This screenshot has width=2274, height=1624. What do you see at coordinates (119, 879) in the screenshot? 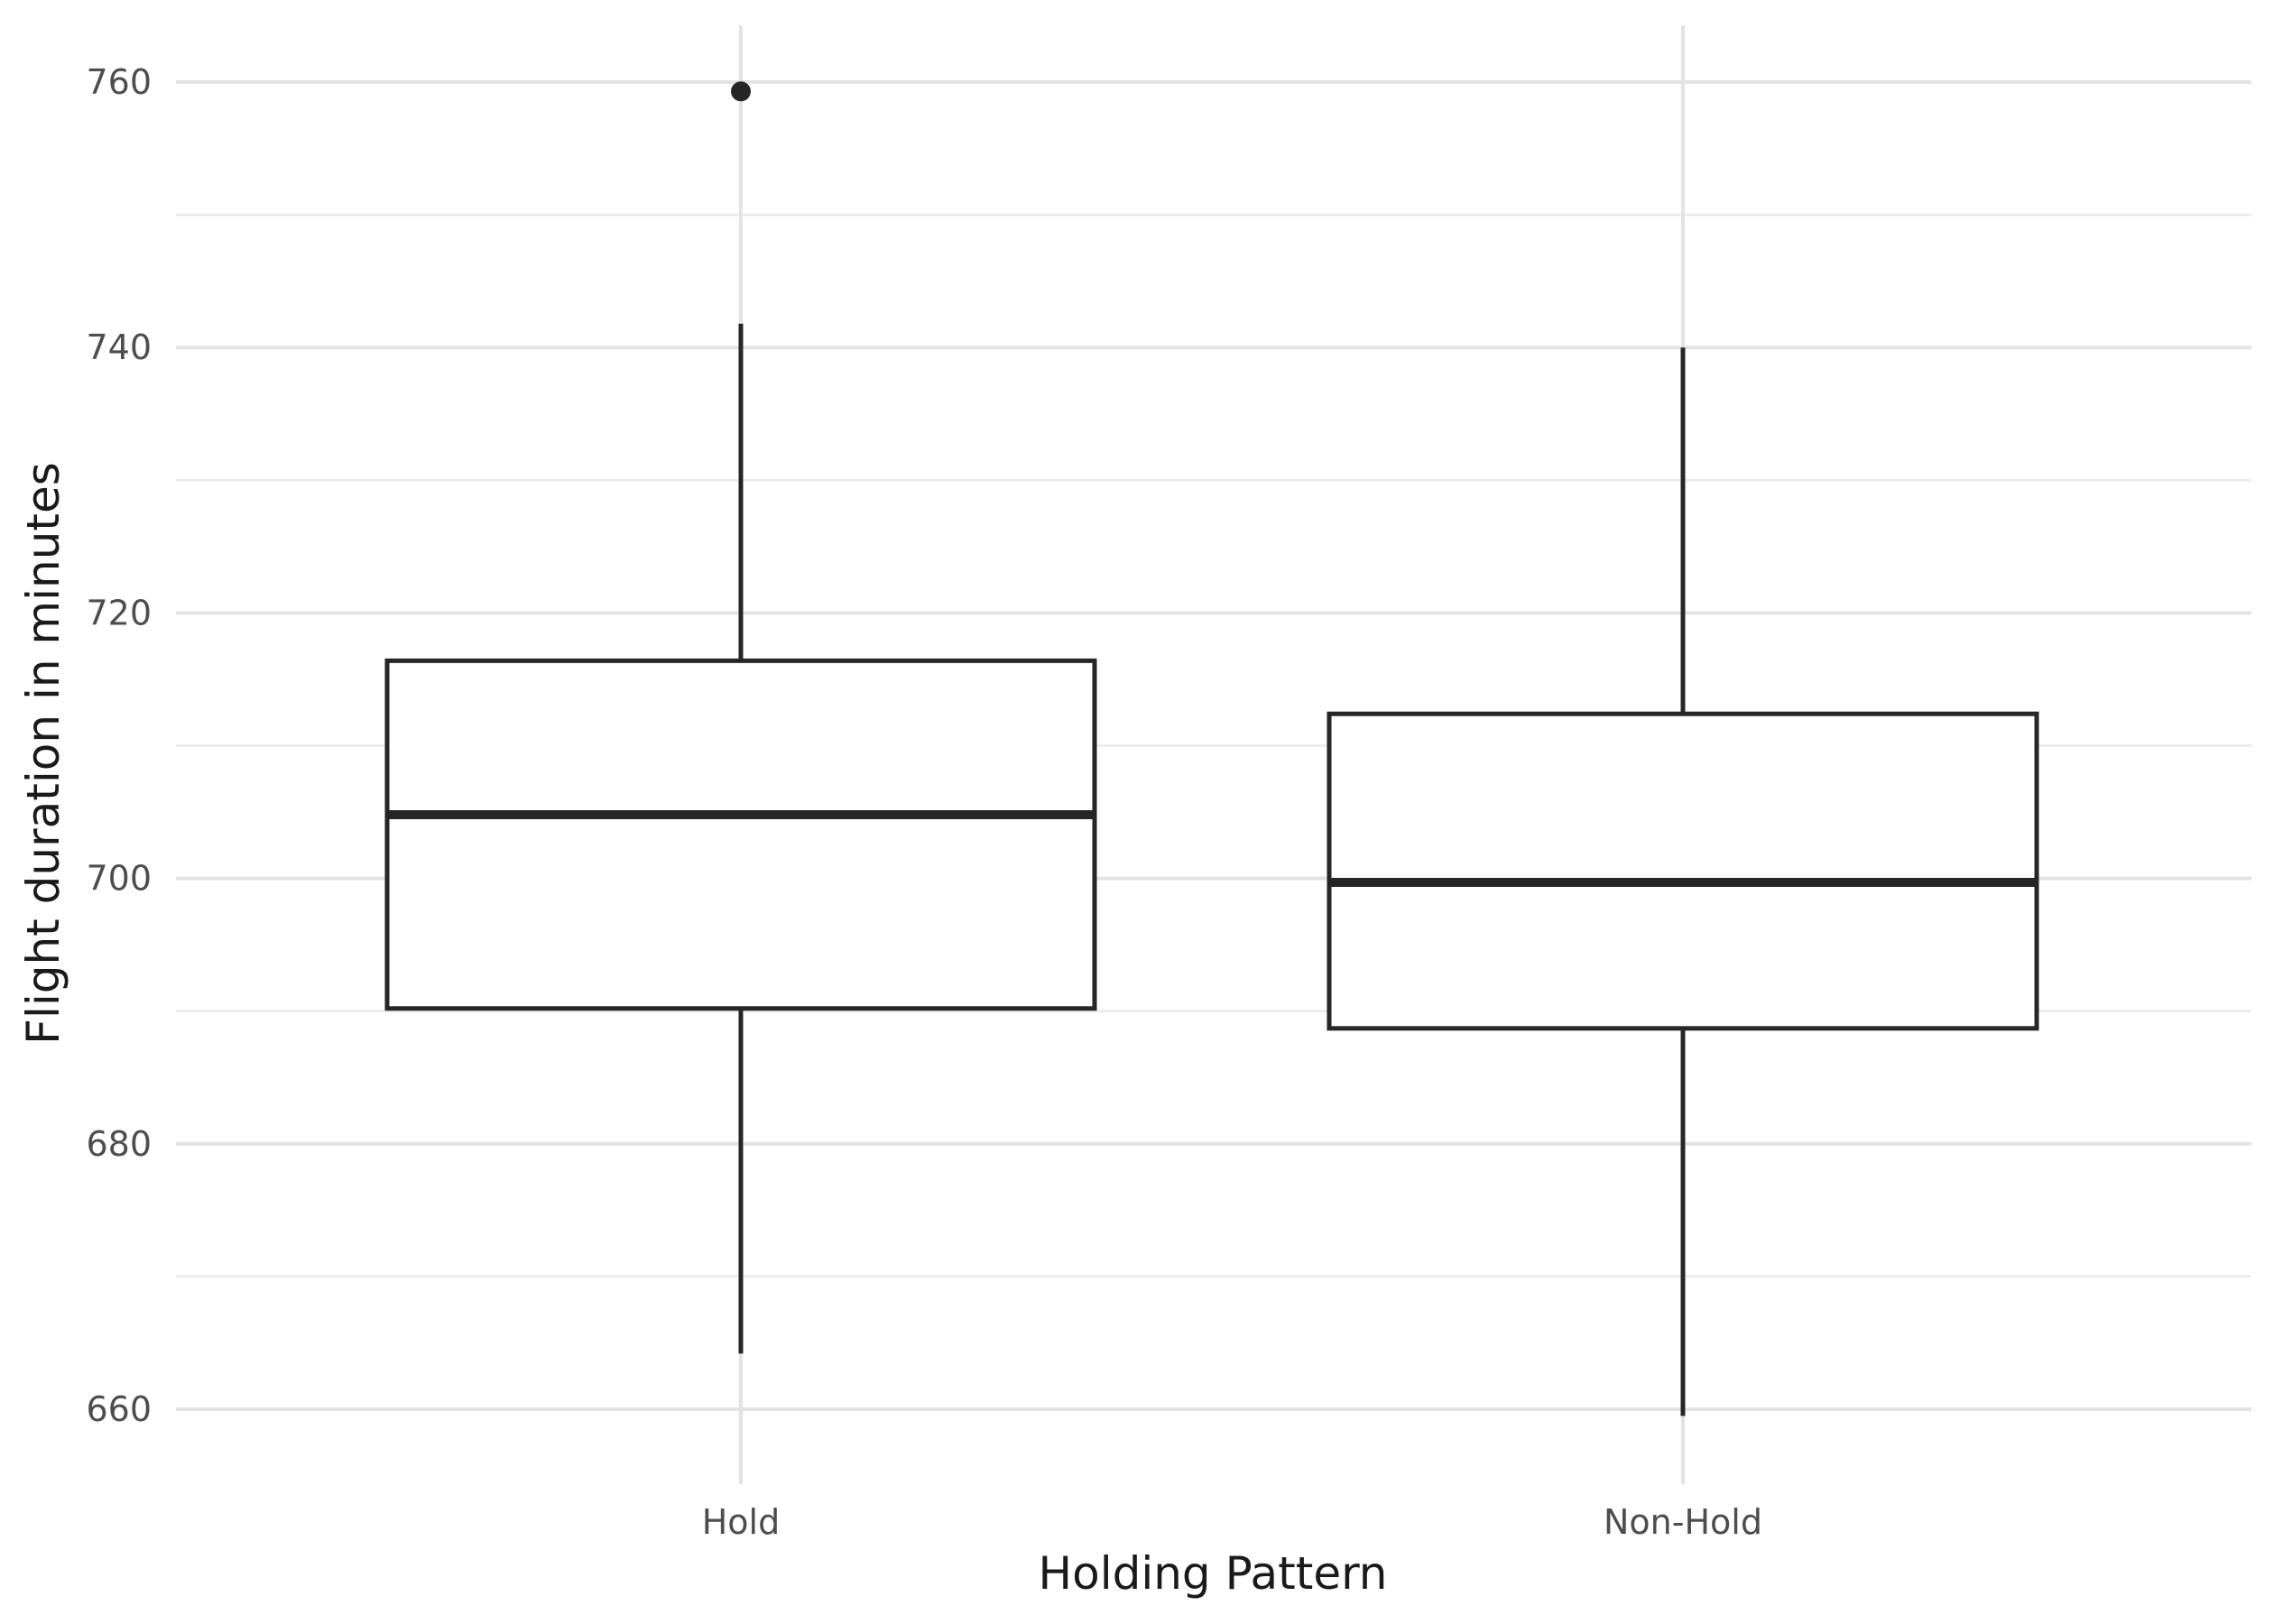
I see `y-tick-label: 700` at bounding box center [119, 879].